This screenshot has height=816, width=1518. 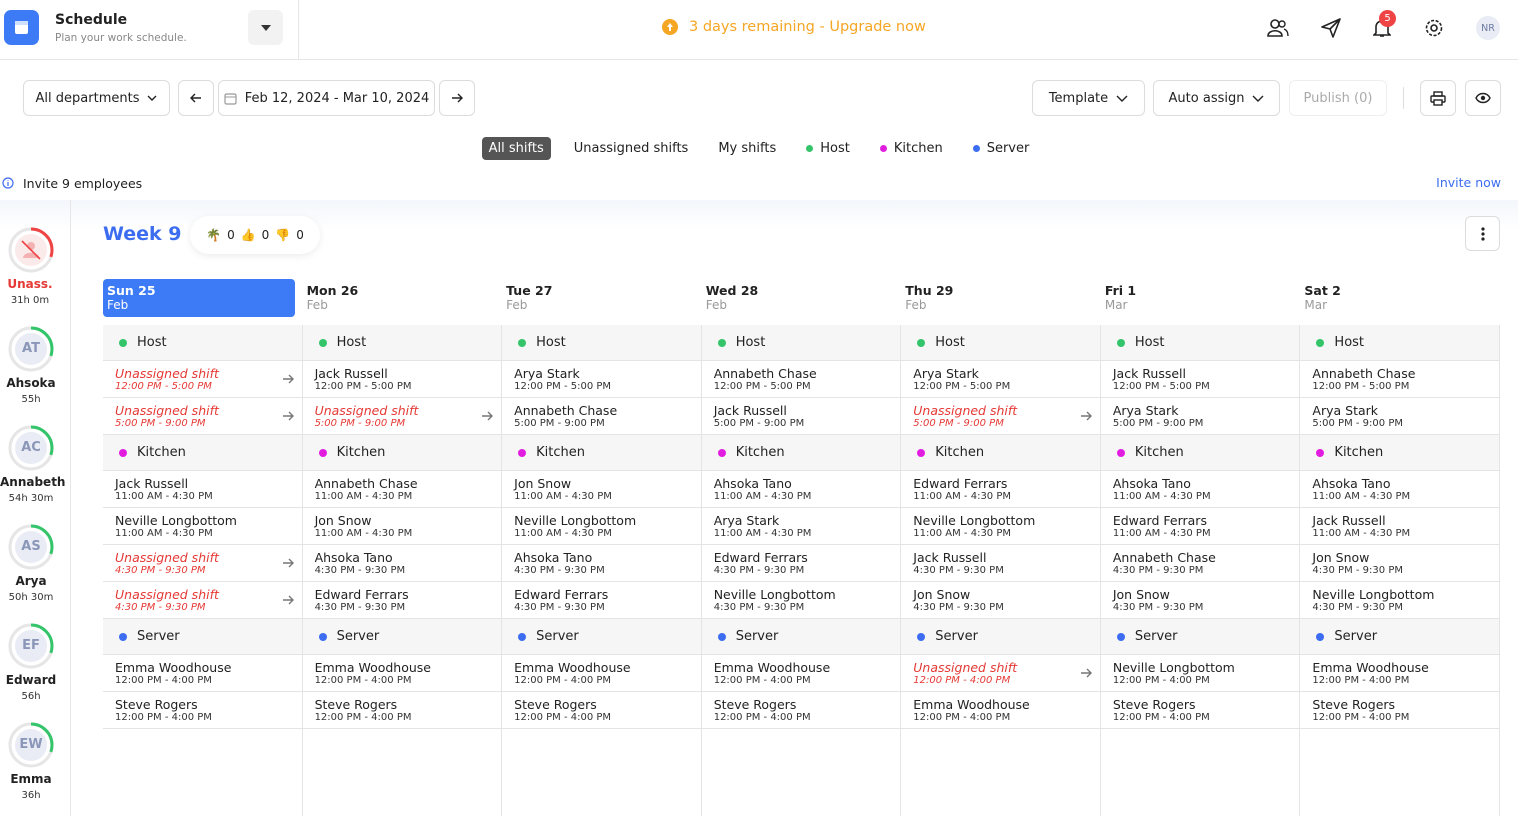 I want to click on prev-button, so click(x=196, y=98).